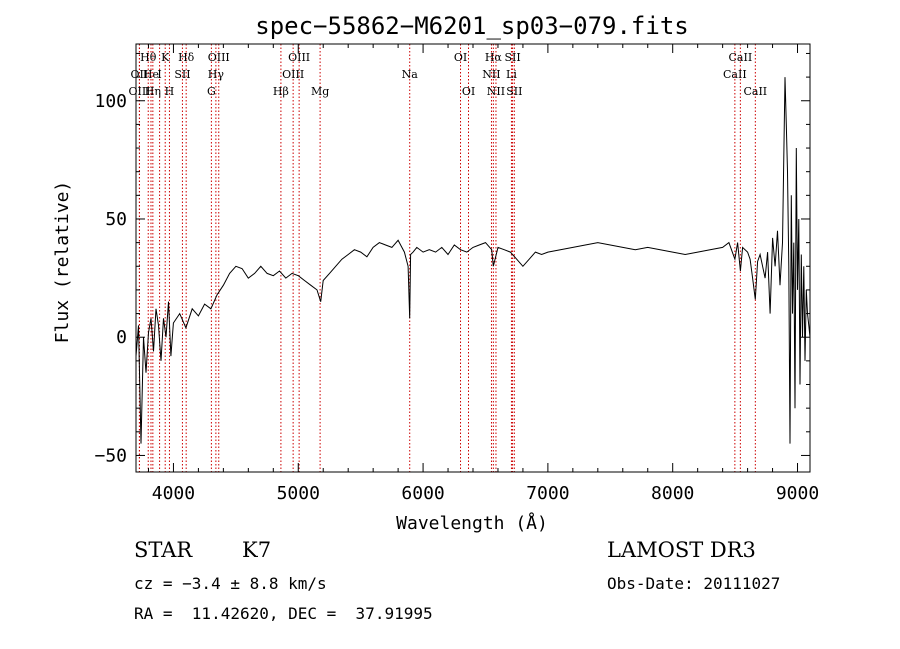 The width and height of the screenshot is (900, 649). Describe the element at coordinates (257, 550) in the screenshot. I see `object-subclass: K7` at that location.